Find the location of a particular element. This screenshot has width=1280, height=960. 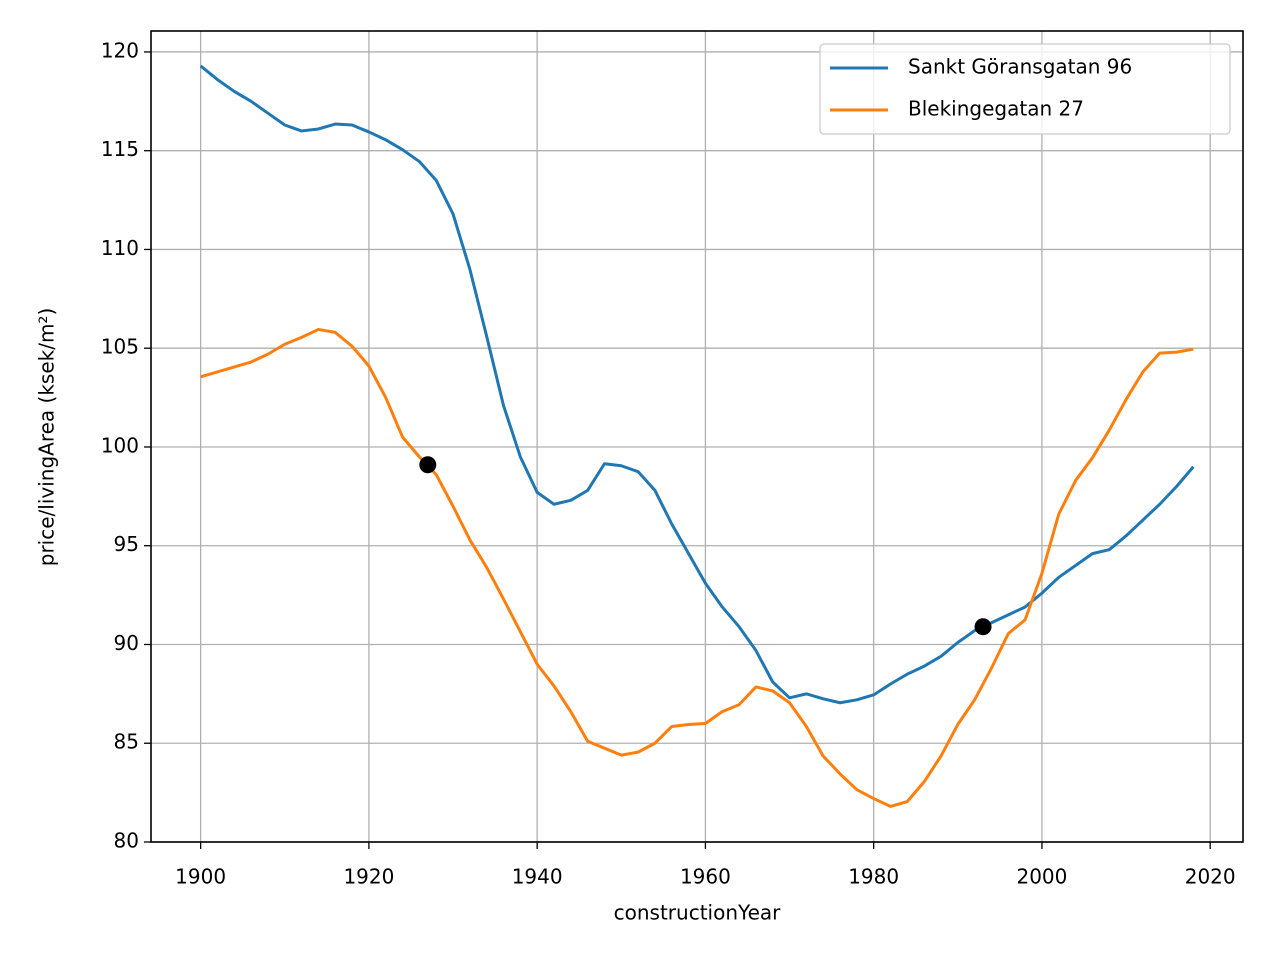

x-tick-label: 1940 is located at coordinates (537, 877).